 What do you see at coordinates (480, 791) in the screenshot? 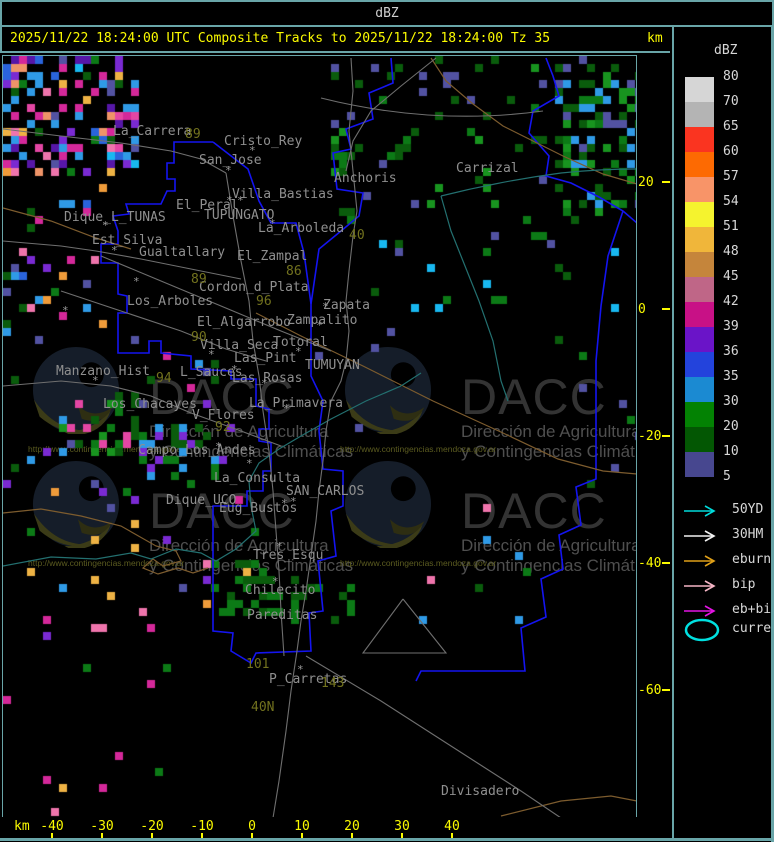
I see `place-label: Divisadero` at bounding box center [480, 791].